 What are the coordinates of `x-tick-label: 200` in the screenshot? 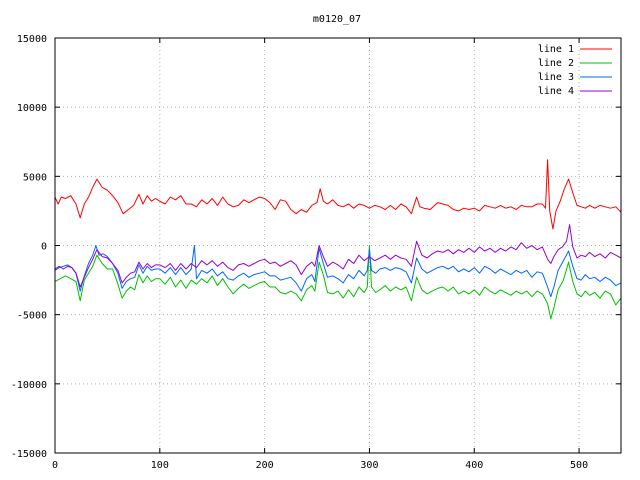 It's located at (265, 465).